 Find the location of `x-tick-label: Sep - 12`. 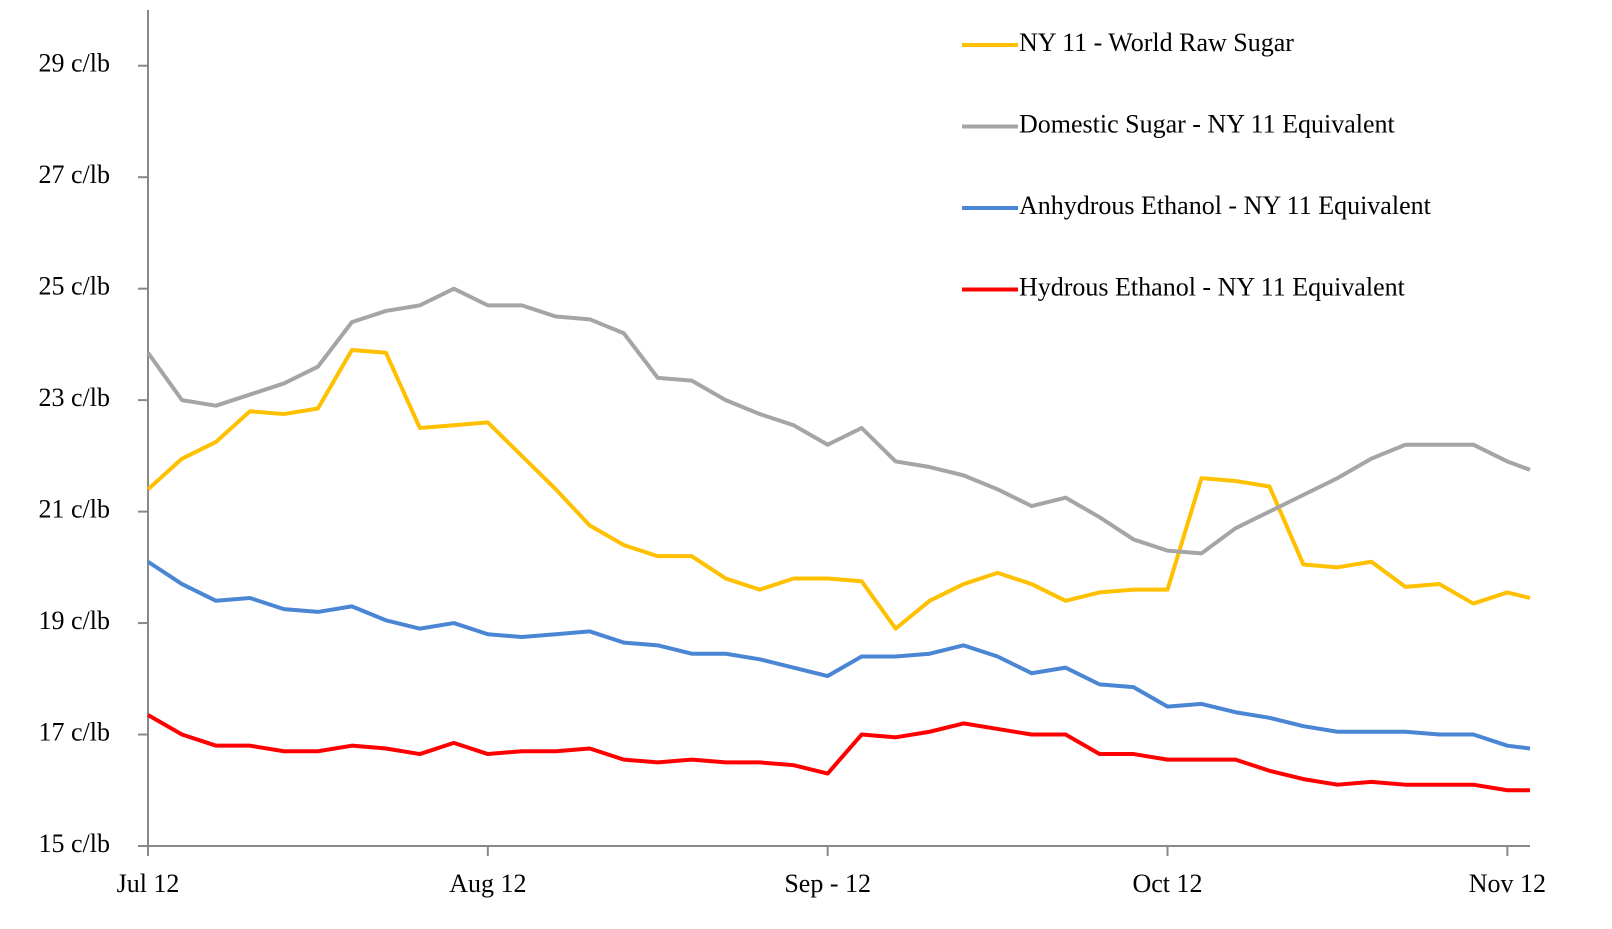

x-tick-label: Sep - 12 is located at coordinates (827, 883).